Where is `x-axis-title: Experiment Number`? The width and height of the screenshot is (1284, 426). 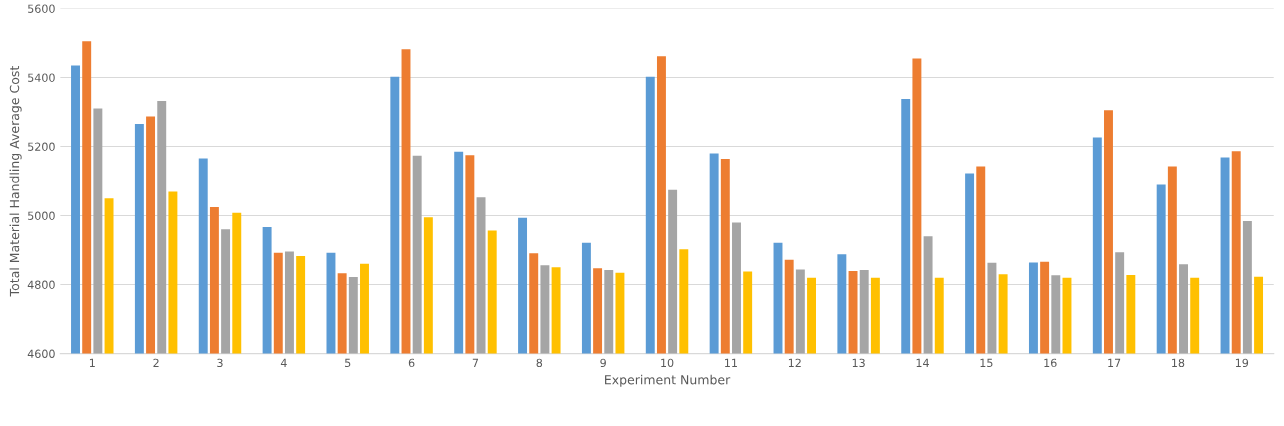 x-axis-title: Experiment Number is located at coordinates (668, 380).